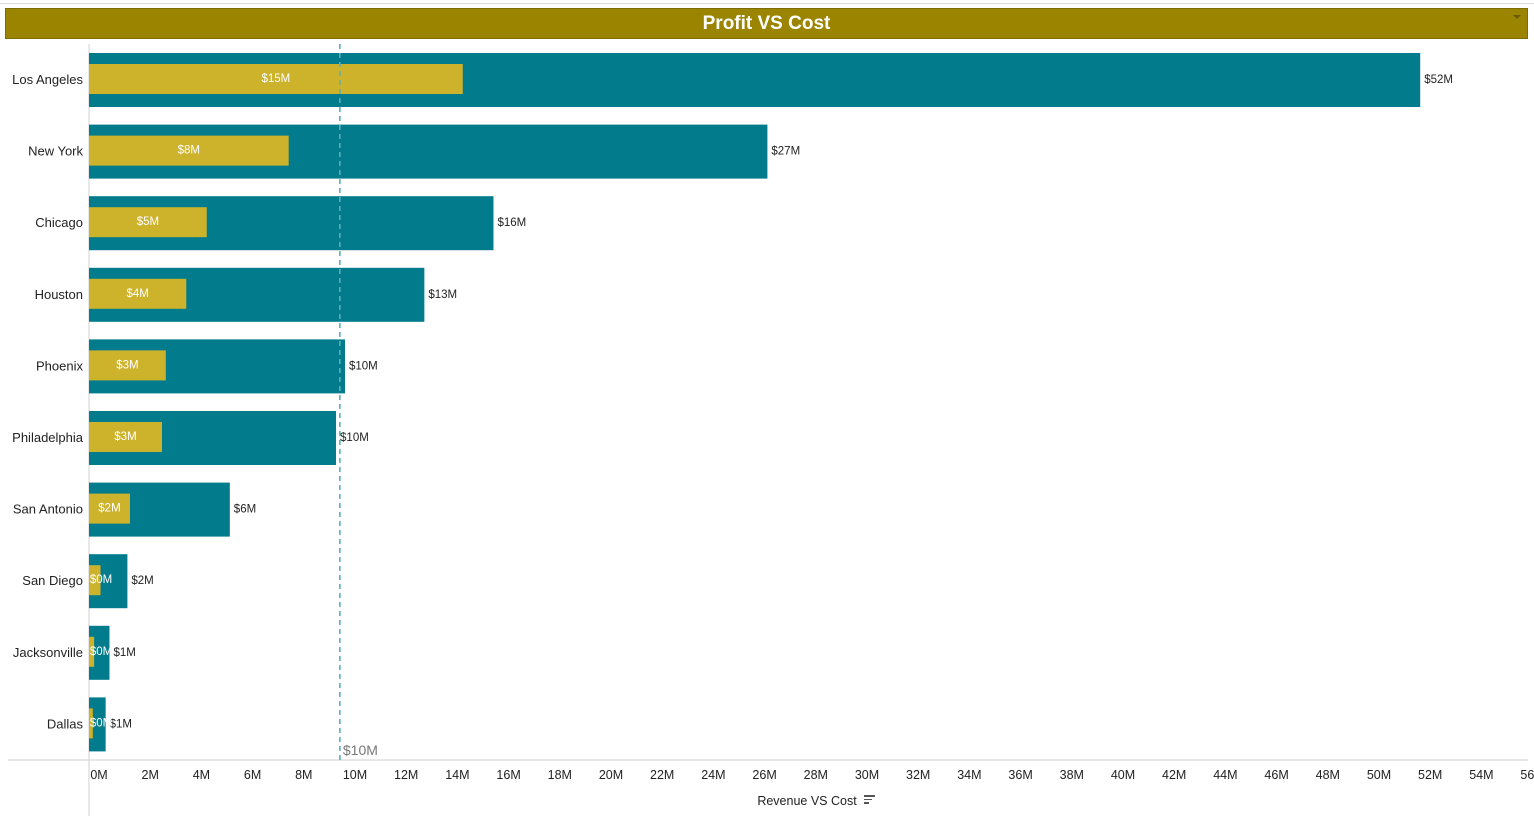  I want to click on category-label: Phoenix, so click(59, 365).